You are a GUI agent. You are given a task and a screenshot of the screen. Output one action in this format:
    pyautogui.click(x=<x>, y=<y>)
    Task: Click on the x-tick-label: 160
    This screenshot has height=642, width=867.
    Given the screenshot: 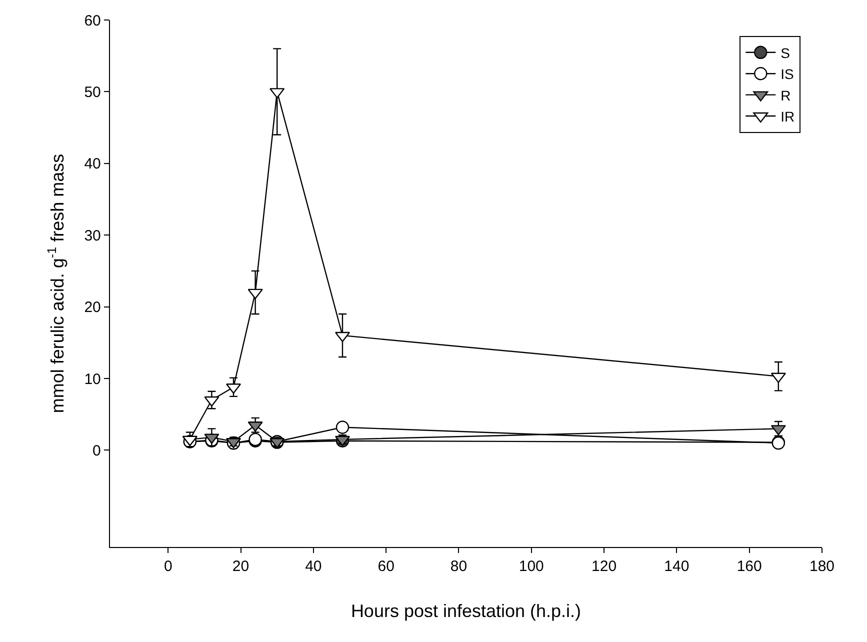 What is the action you would take?
    pyautogui.click(x=749, y=567)
    